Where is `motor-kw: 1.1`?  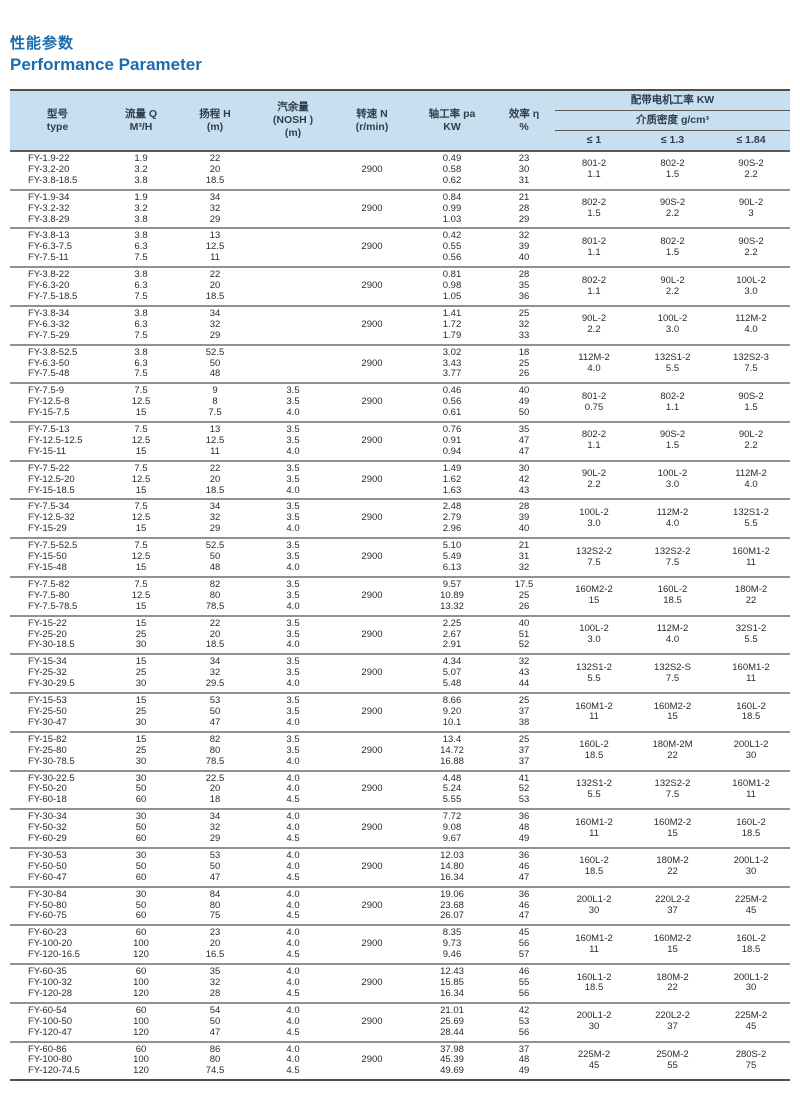 motor-kw: 1.1 is located at coordinates (594, 175).